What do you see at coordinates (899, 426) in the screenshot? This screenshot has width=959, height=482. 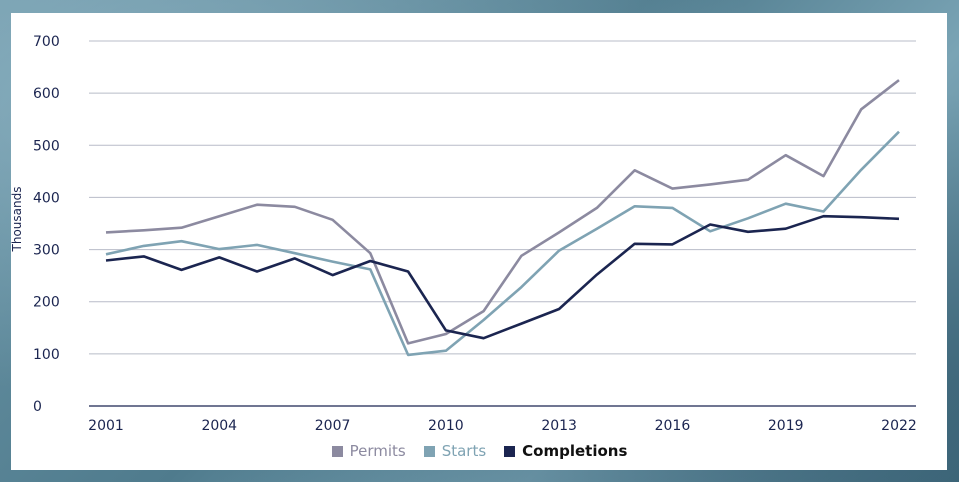 I see `x-tick-label: 2022` at bounding box center [899, 426].